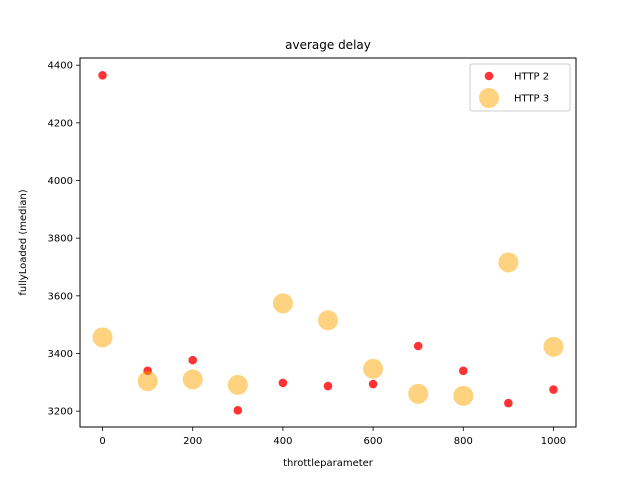 The height and width of the screenshot is (480, 640). What do you see at coordinates (60, 296) in the screenshot?
I see `y-tick-label: 3600` at bounding box center [60, 296].